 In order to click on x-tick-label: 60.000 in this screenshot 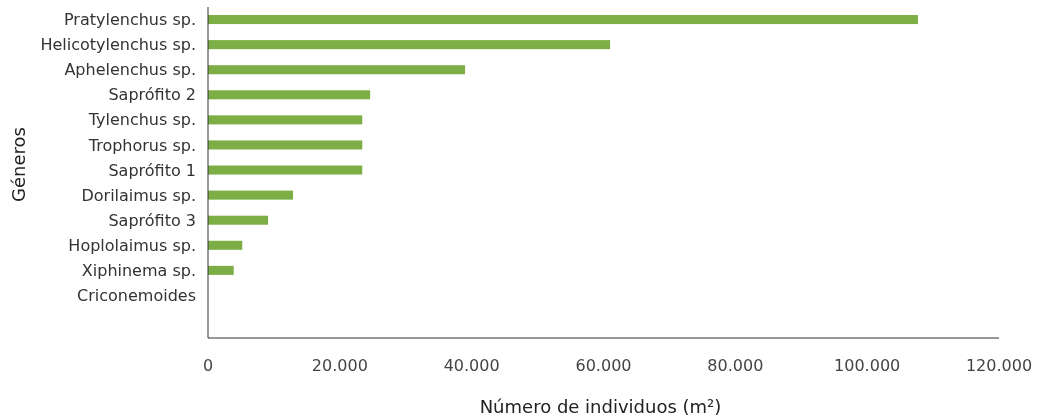, I will do `click(603, 365)`.